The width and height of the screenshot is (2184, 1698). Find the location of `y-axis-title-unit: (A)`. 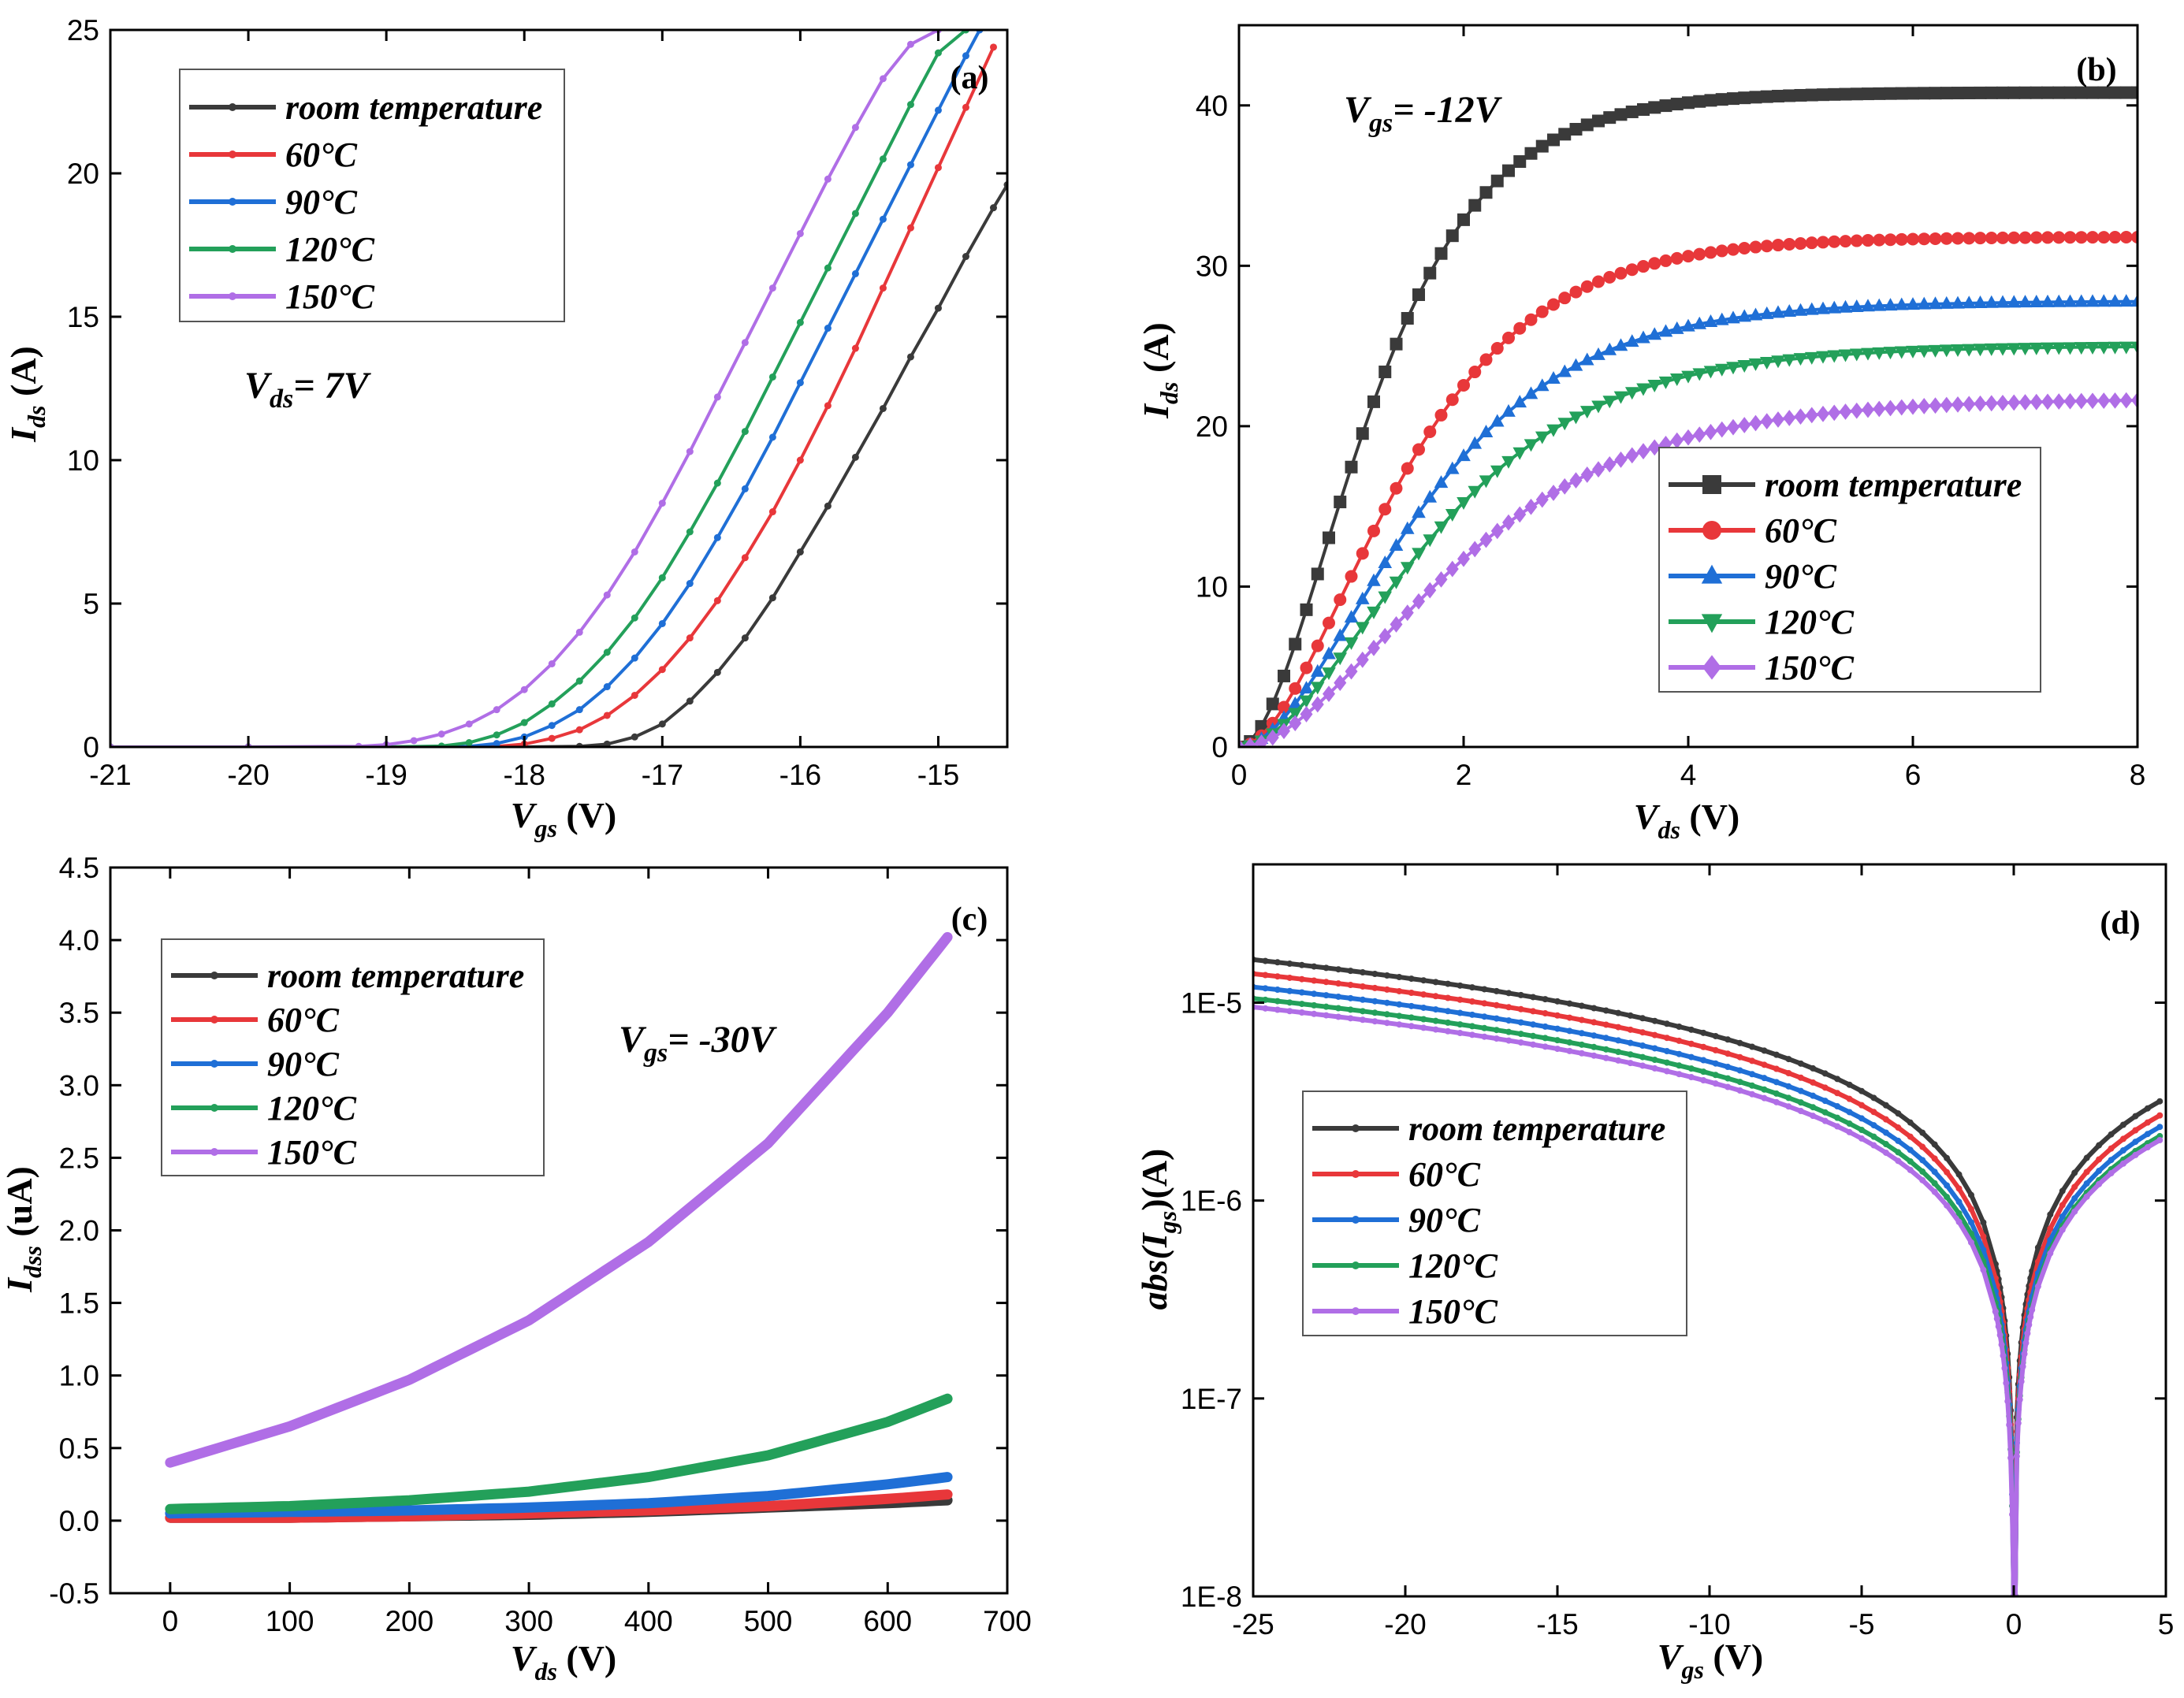

y-axis-title-unit: (A) is located at coordinates (1156, 351).